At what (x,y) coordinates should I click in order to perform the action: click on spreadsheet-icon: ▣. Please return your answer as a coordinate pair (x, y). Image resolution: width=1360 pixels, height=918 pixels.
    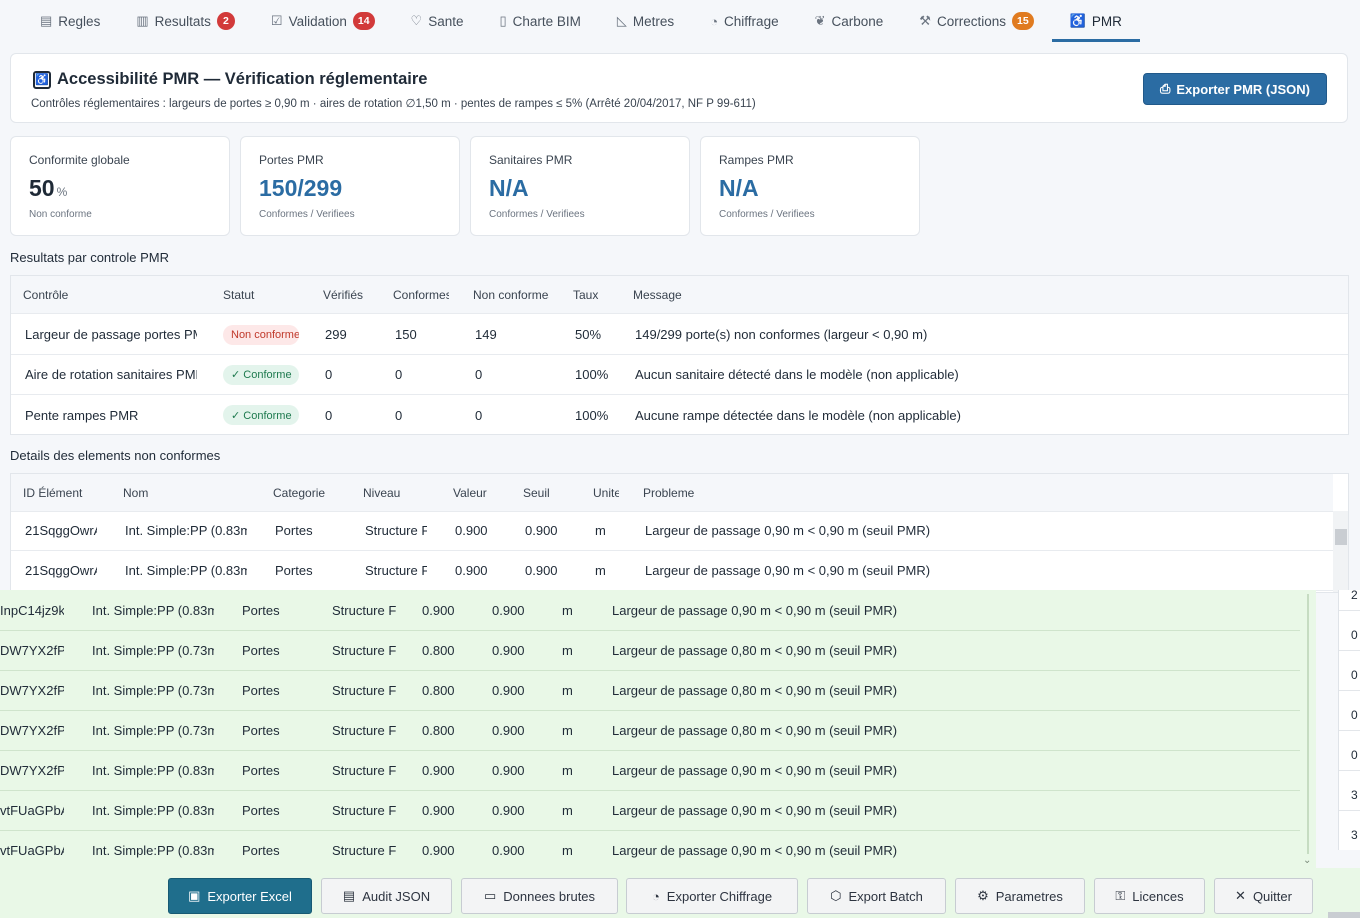
    Looking at the image, I should click on (194, 895).